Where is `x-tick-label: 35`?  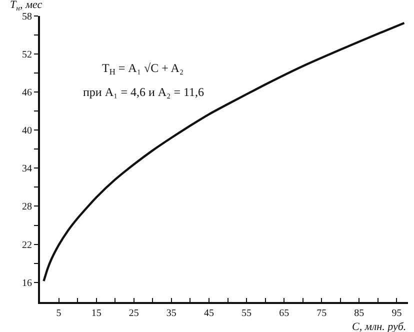
x-tick-label: 35 is located at coordinates (171, 313).